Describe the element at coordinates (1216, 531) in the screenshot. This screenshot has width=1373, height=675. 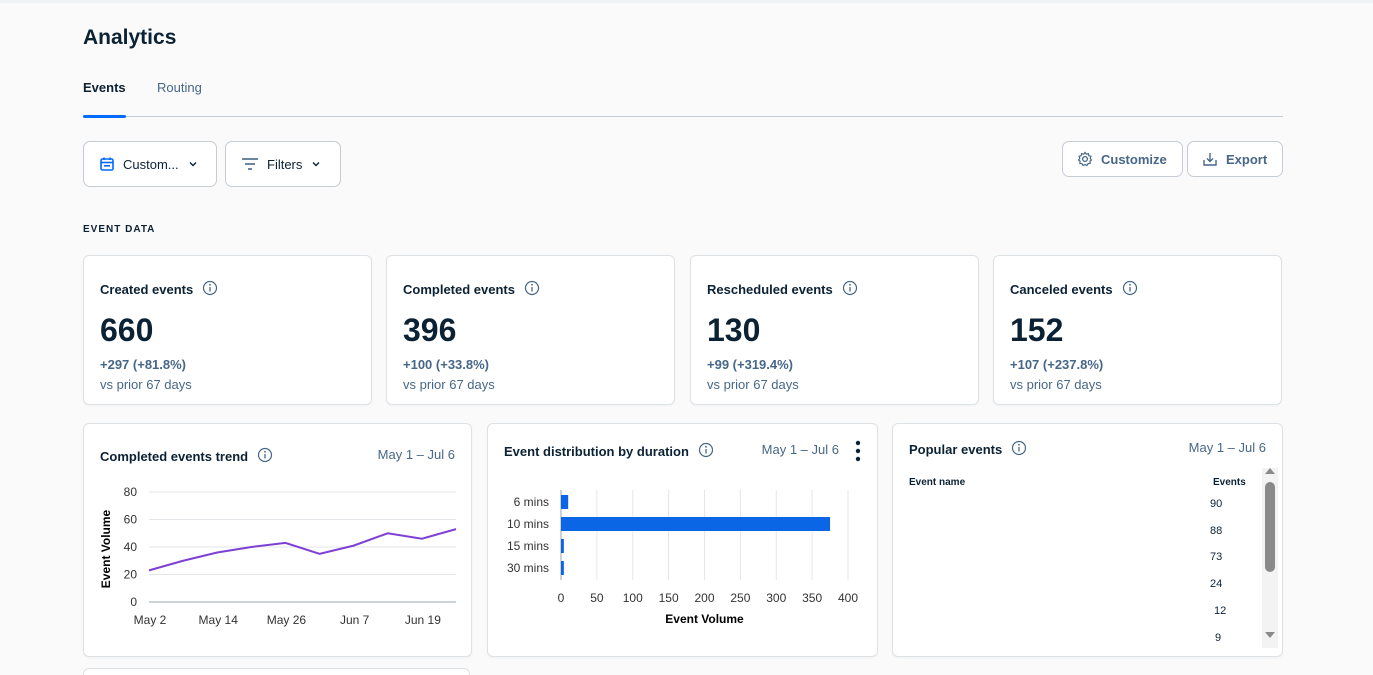
I see `event-count: 88` at that location.